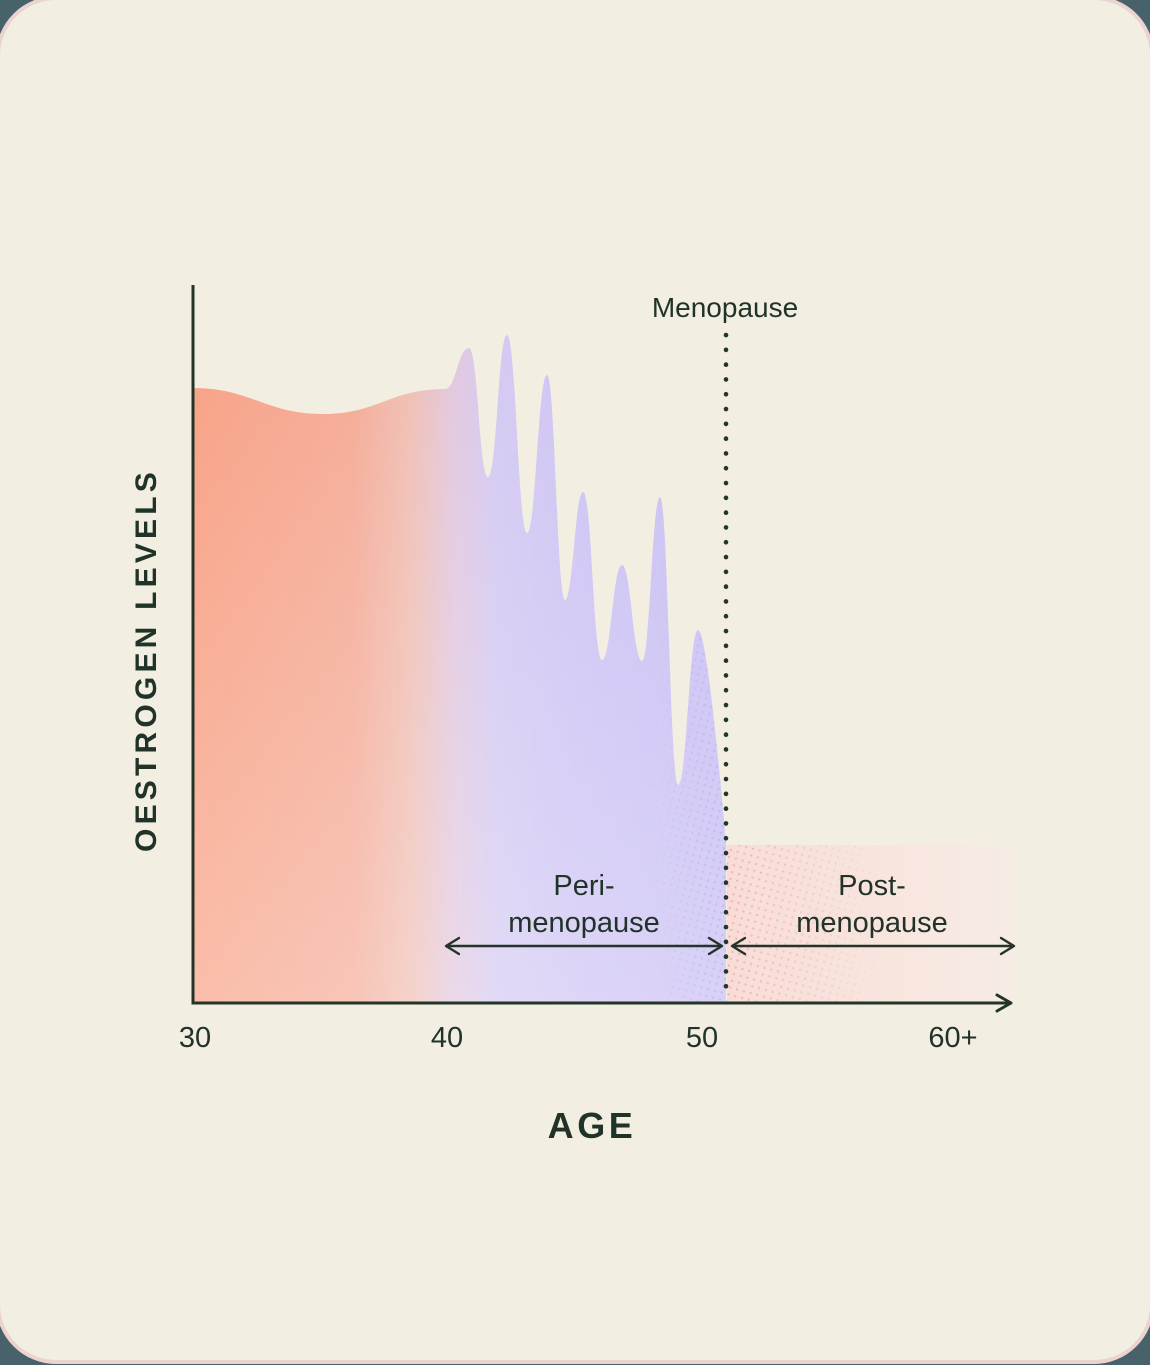 Image resolution: width=1150 pixels, height=1365 pixels. What do you see at coordinates (447, 1038) in the screenshot?
I see `x-tick-40: 40` at bounding box center [447, 1038].